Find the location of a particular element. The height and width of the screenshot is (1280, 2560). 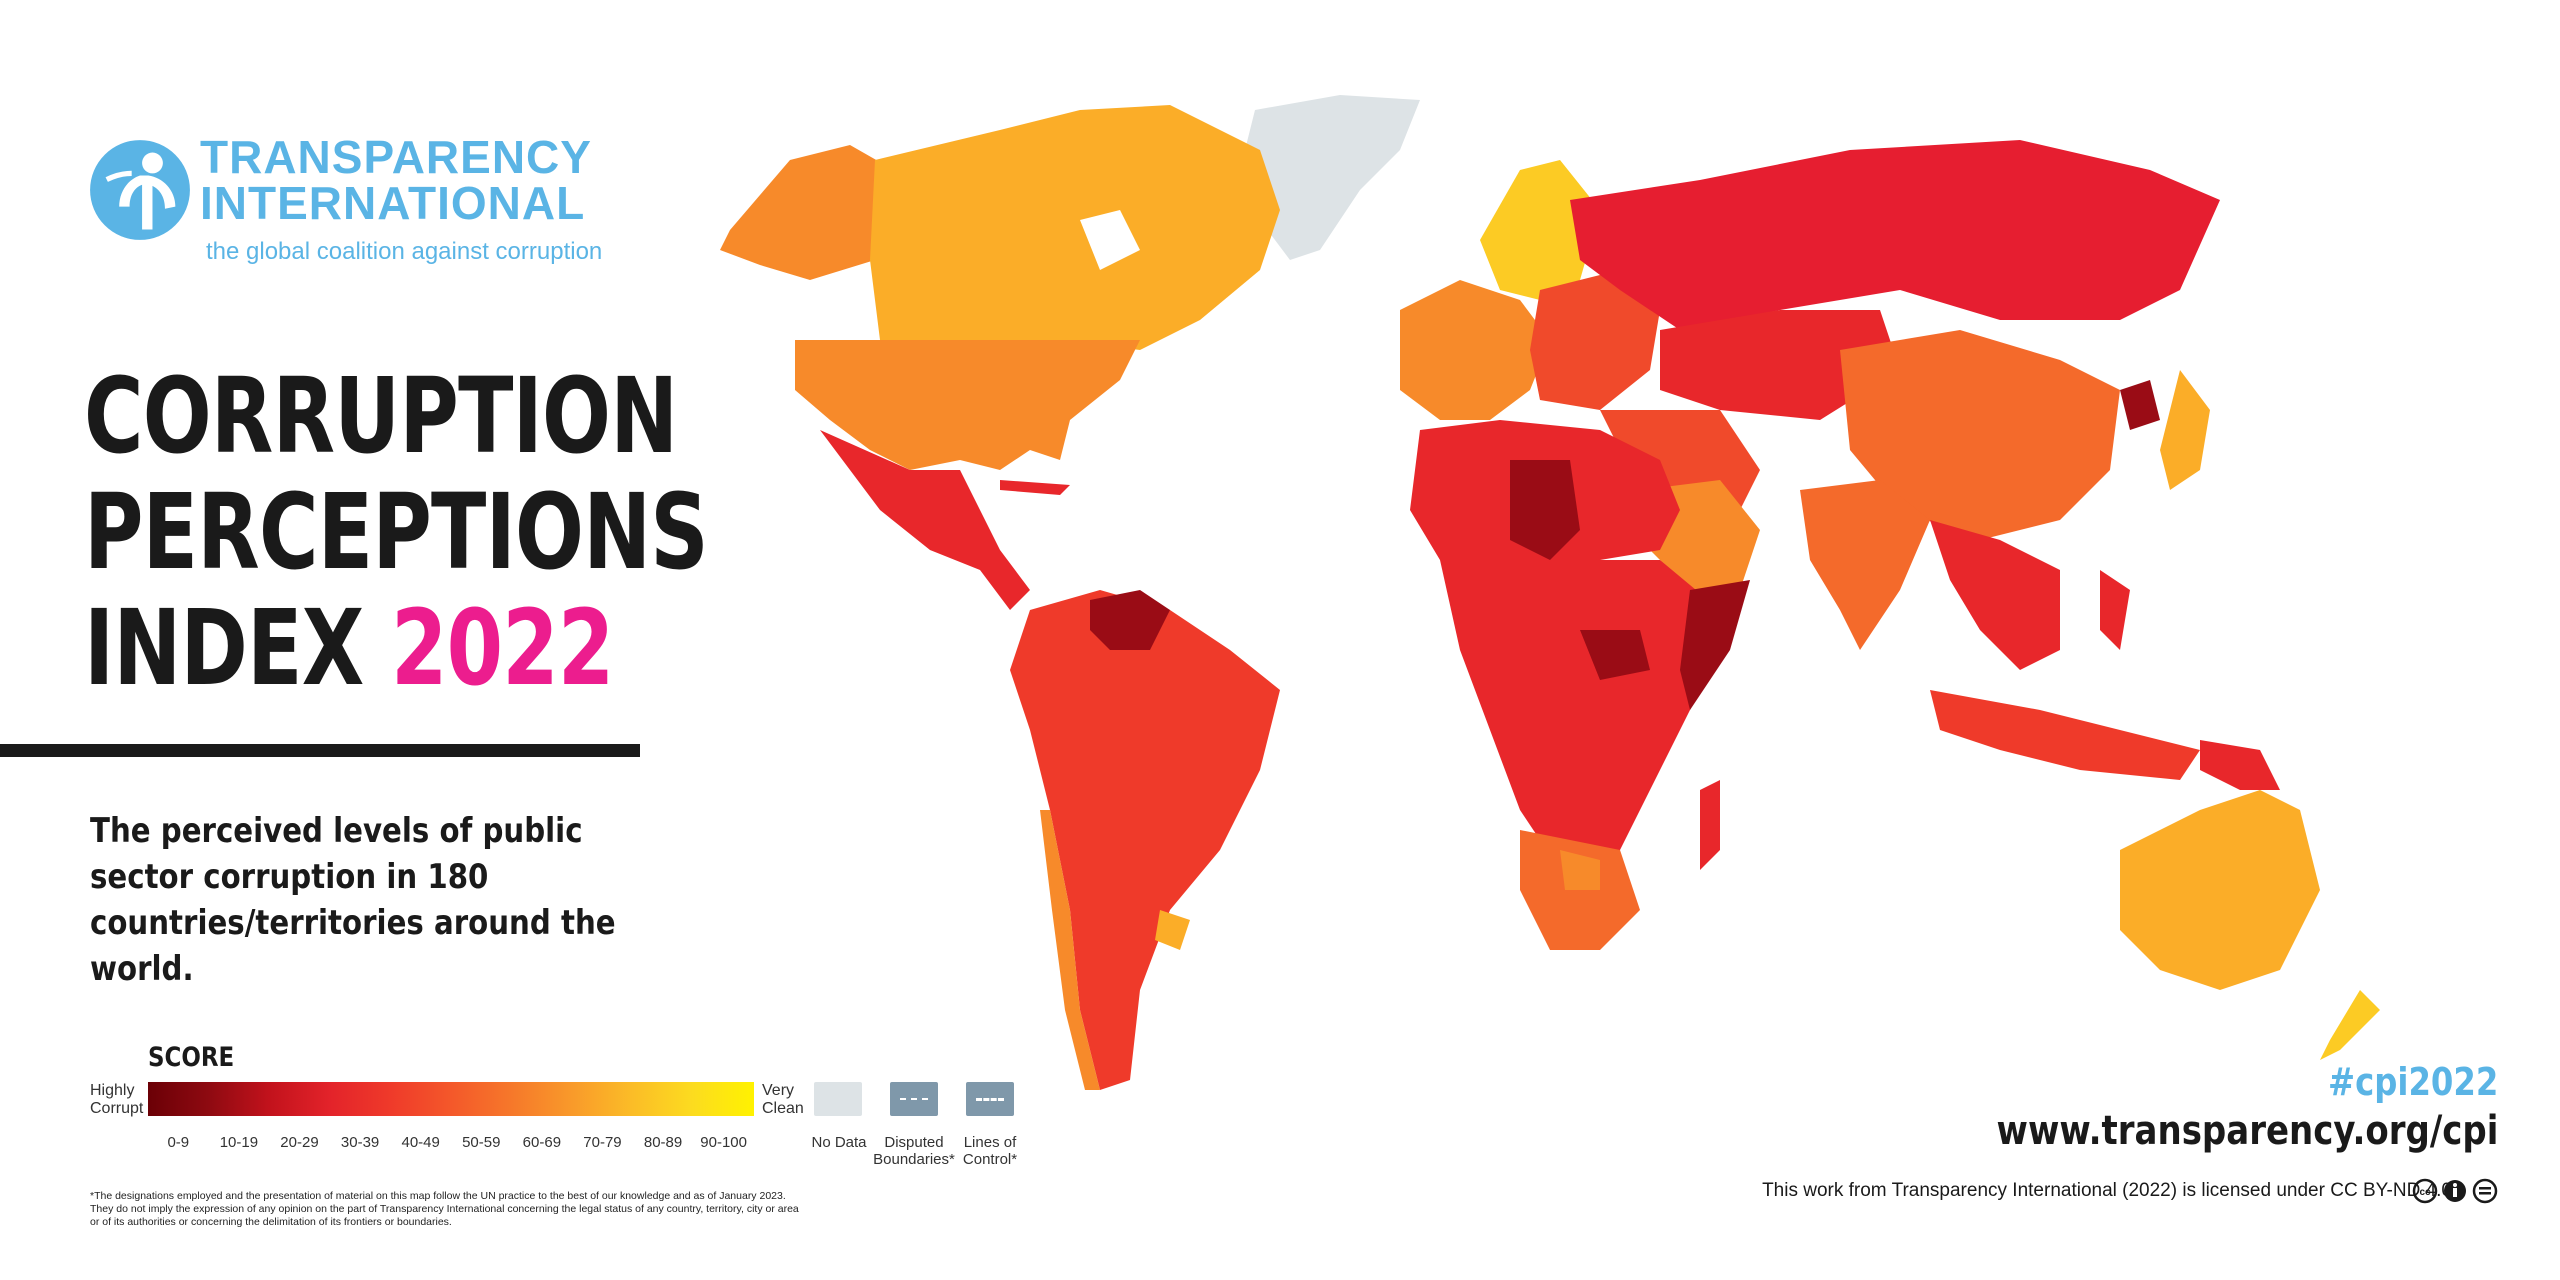

map-region-eastern-europe is located at coordinates (1595, 340).